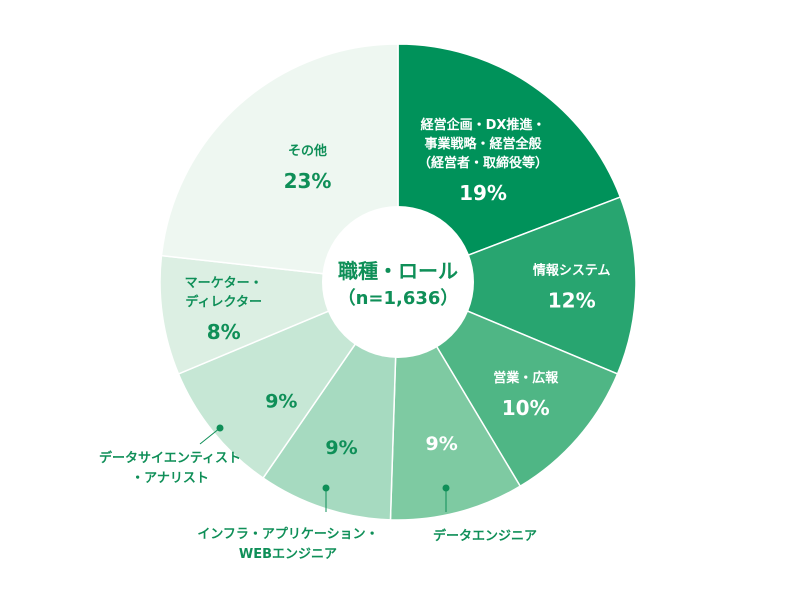 The image size is (800, 590). Describe the element at coordinates (526, 378) in the screenshot. I see `slice-category-label: 営業・広報` at that location.